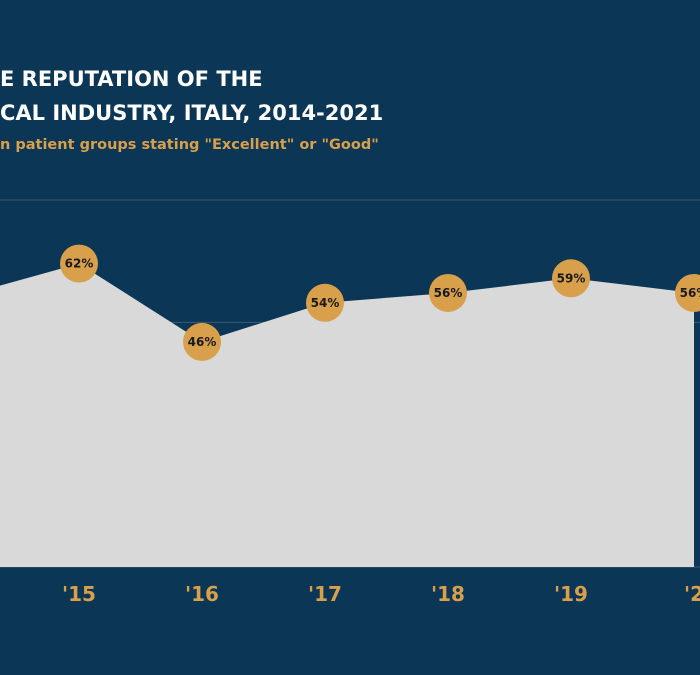  What do you see at coordinates (79, 594) in the screenshot?
I see `x-tick-label: '15` at bounding box center [79, 594].